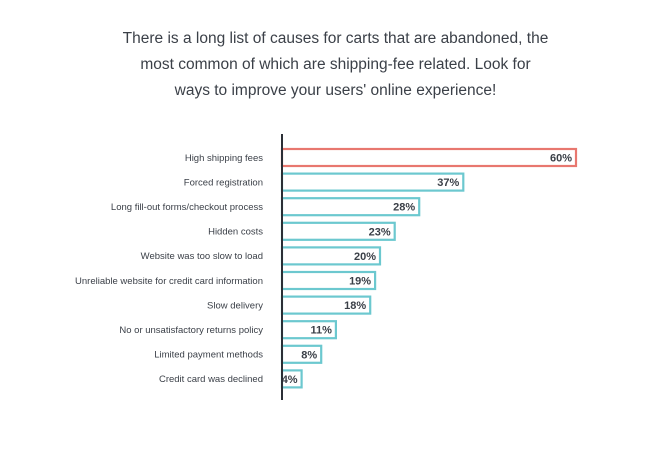 The image size is (671, 461). Describe the element at coordinates (224, 158) in the screenshot. I see `category-label-0: High shipping fees` at that location.